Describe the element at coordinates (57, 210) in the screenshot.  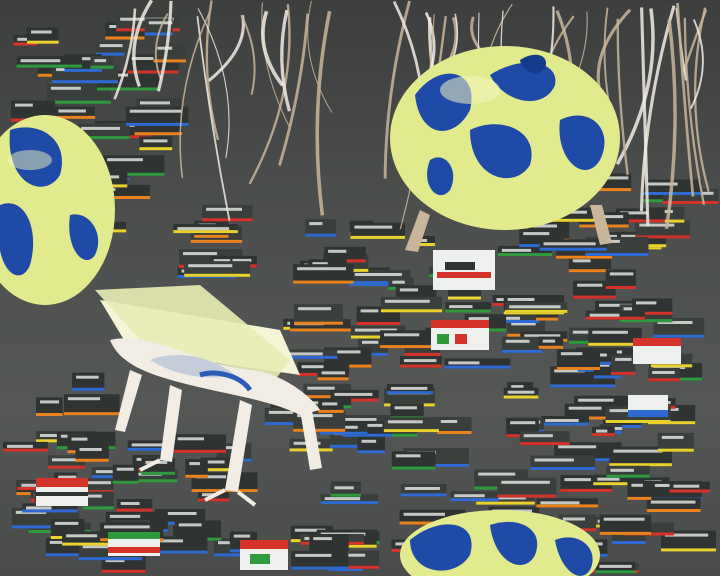
I see `globe-left` at that location.